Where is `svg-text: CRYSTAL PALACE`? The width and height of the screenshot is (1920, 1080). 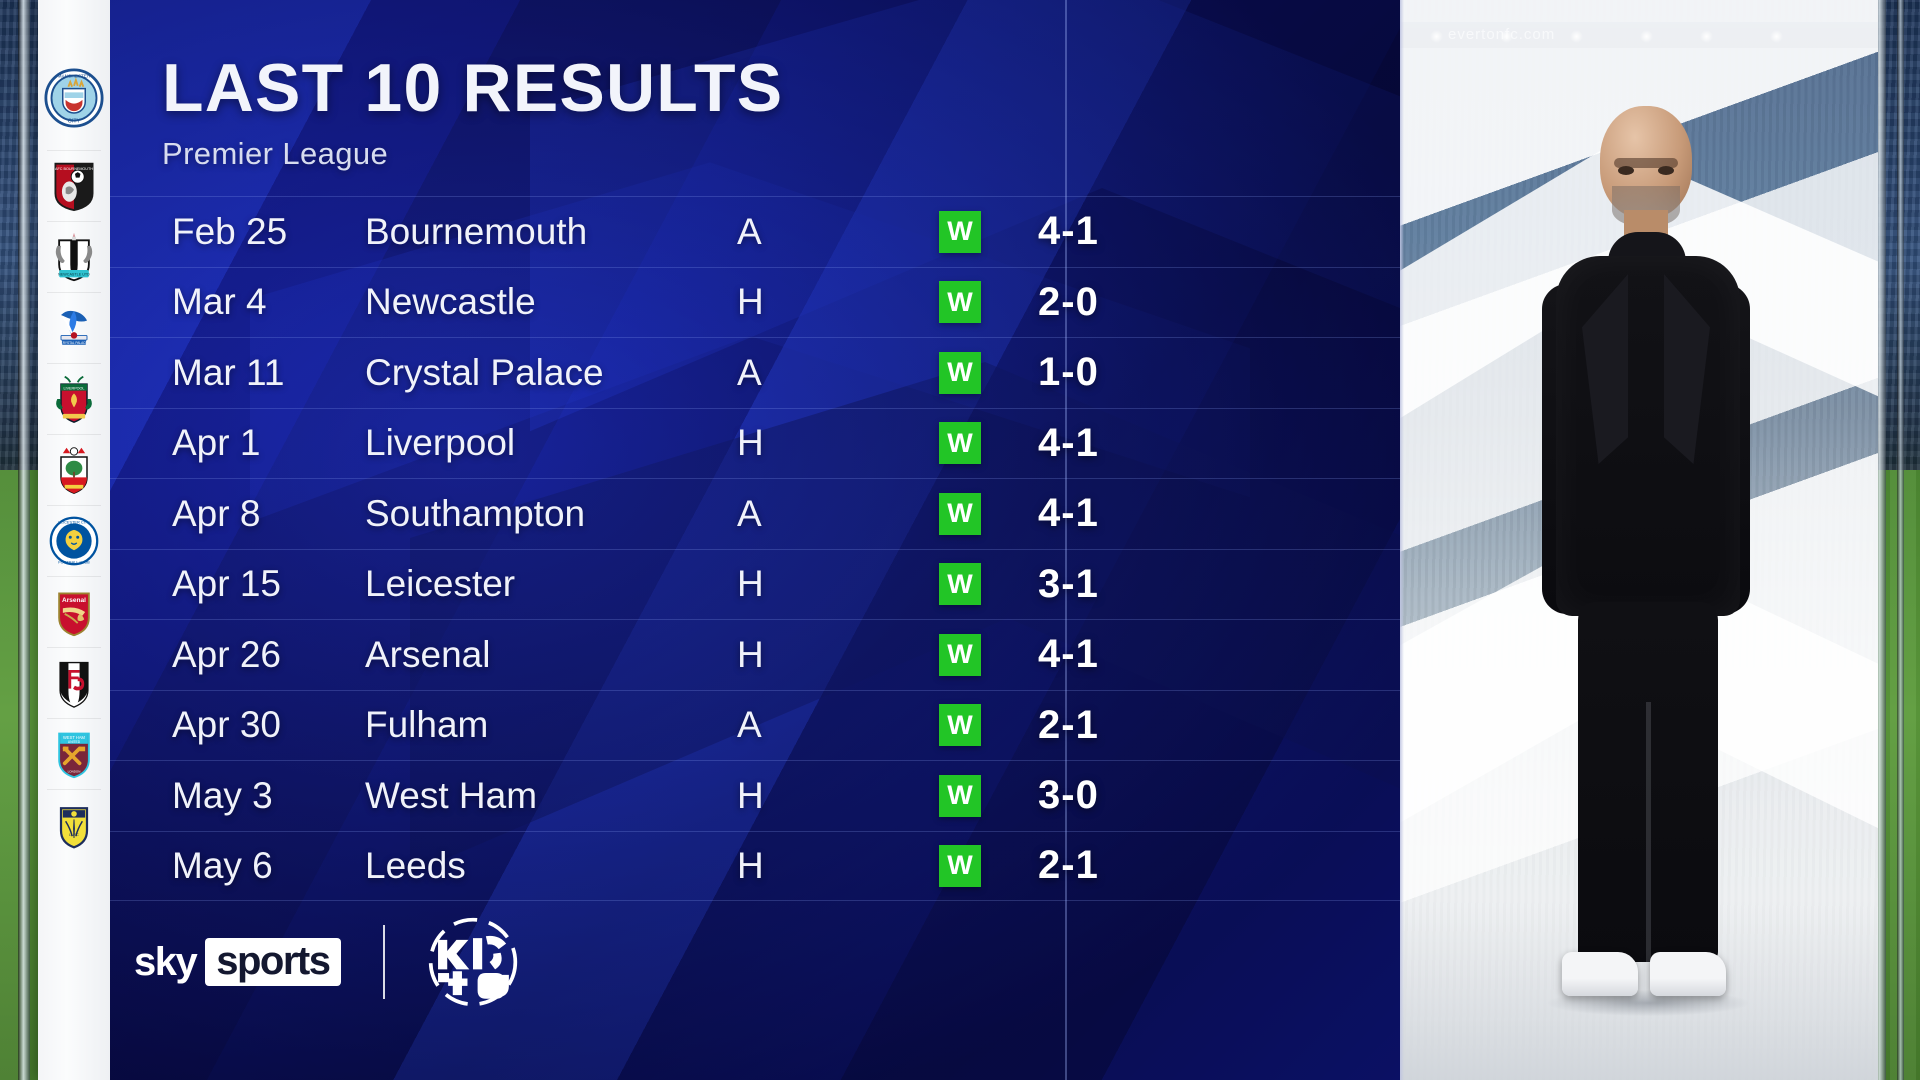
svg-text: CRYSTAL PALACE is located at coordinates (73, 342).